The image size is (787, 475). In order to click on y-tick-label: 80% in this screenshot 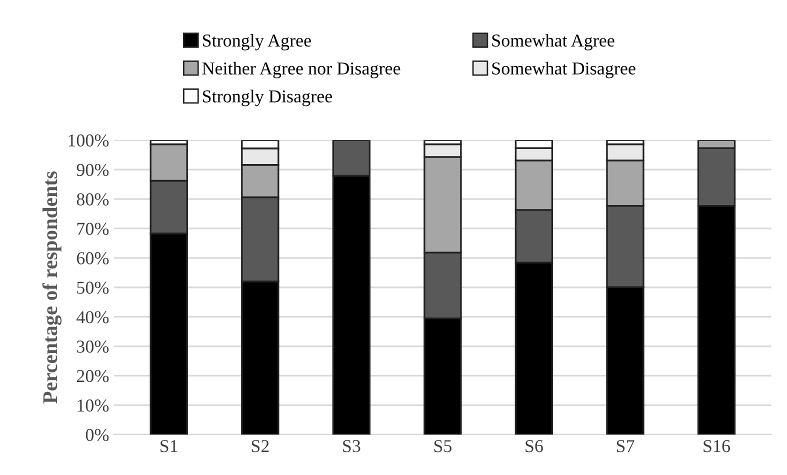, I will do `click(92, 199)`.